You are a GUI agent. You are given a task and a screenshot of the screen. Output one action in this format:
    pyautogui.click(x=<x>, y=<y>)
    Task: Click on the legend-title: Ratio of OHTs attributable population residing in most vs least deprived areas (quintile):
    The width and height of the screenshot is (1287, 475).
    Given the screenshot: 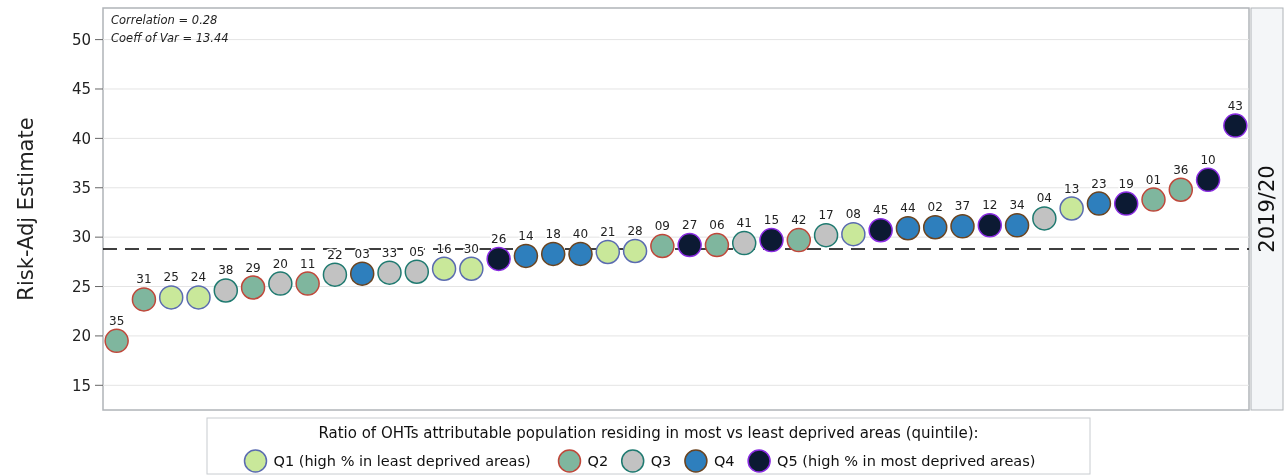 What is the action you would take?
    pyautogui.click(x=648, y=433)
    